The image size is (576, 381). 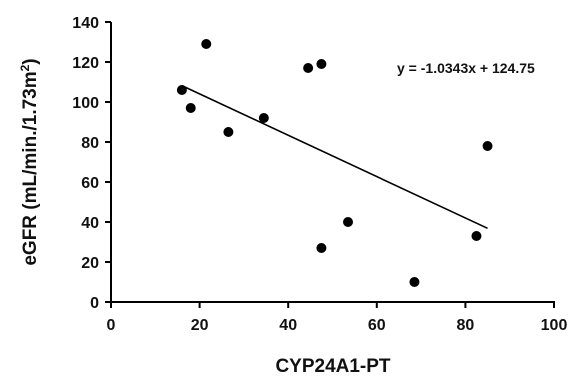 What do you see at coordinates (337, 318) in the screenshot?
I see `x-axis-ticks: 0 20 40 60 80 100` at bounding box center [337, 318].